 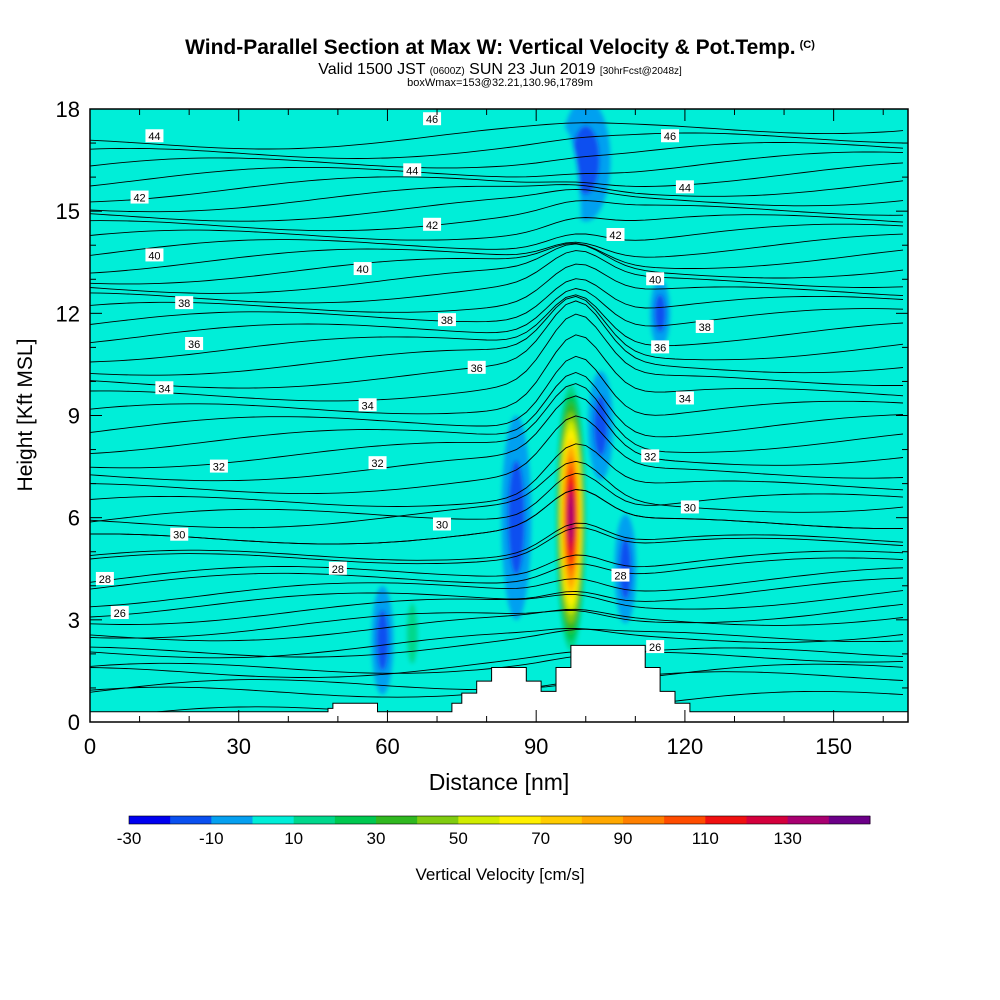 What do you see at coordinates (376, 838) in the screenshot?
I see `colorbar-tick-label: 30` at bounding box center [376, 838].